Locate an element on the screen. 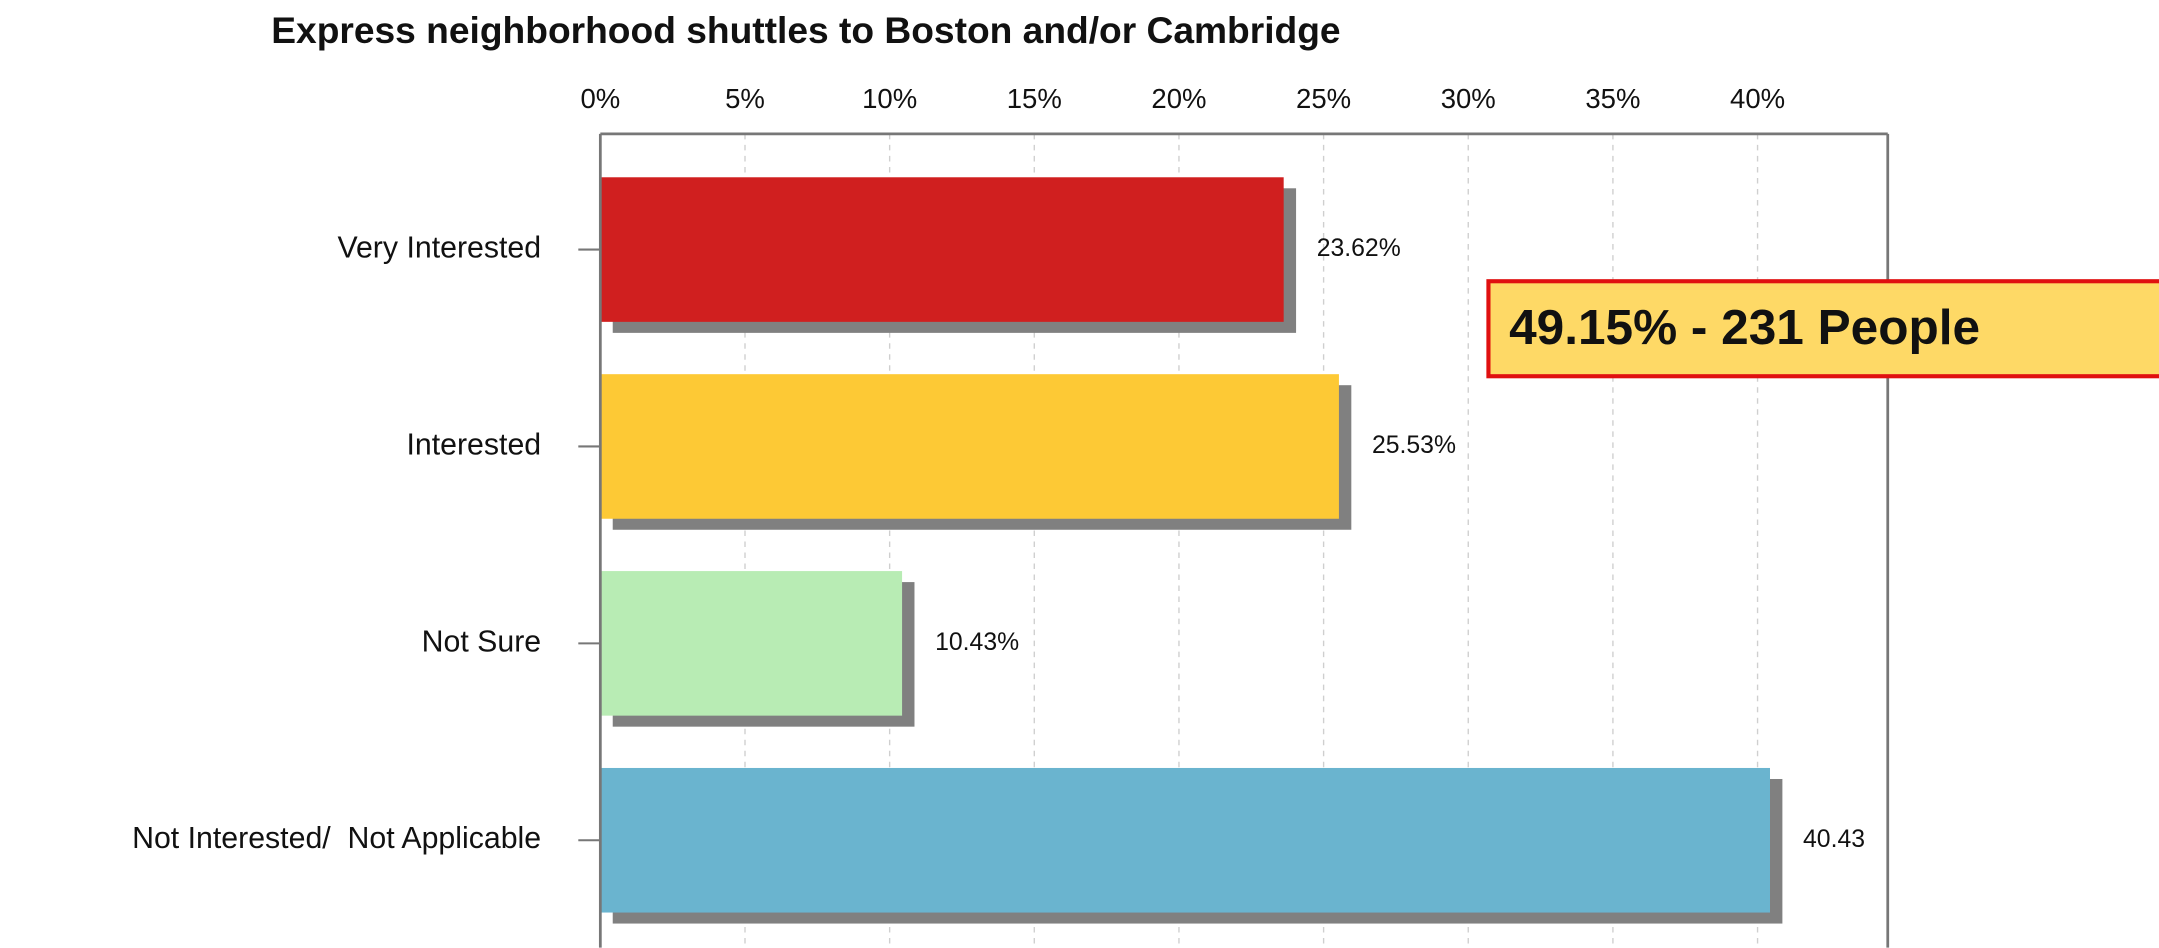 The height and width of the screenshot is (948, 2159). x-tick-label: 0% is located at coordinates (600, 98).